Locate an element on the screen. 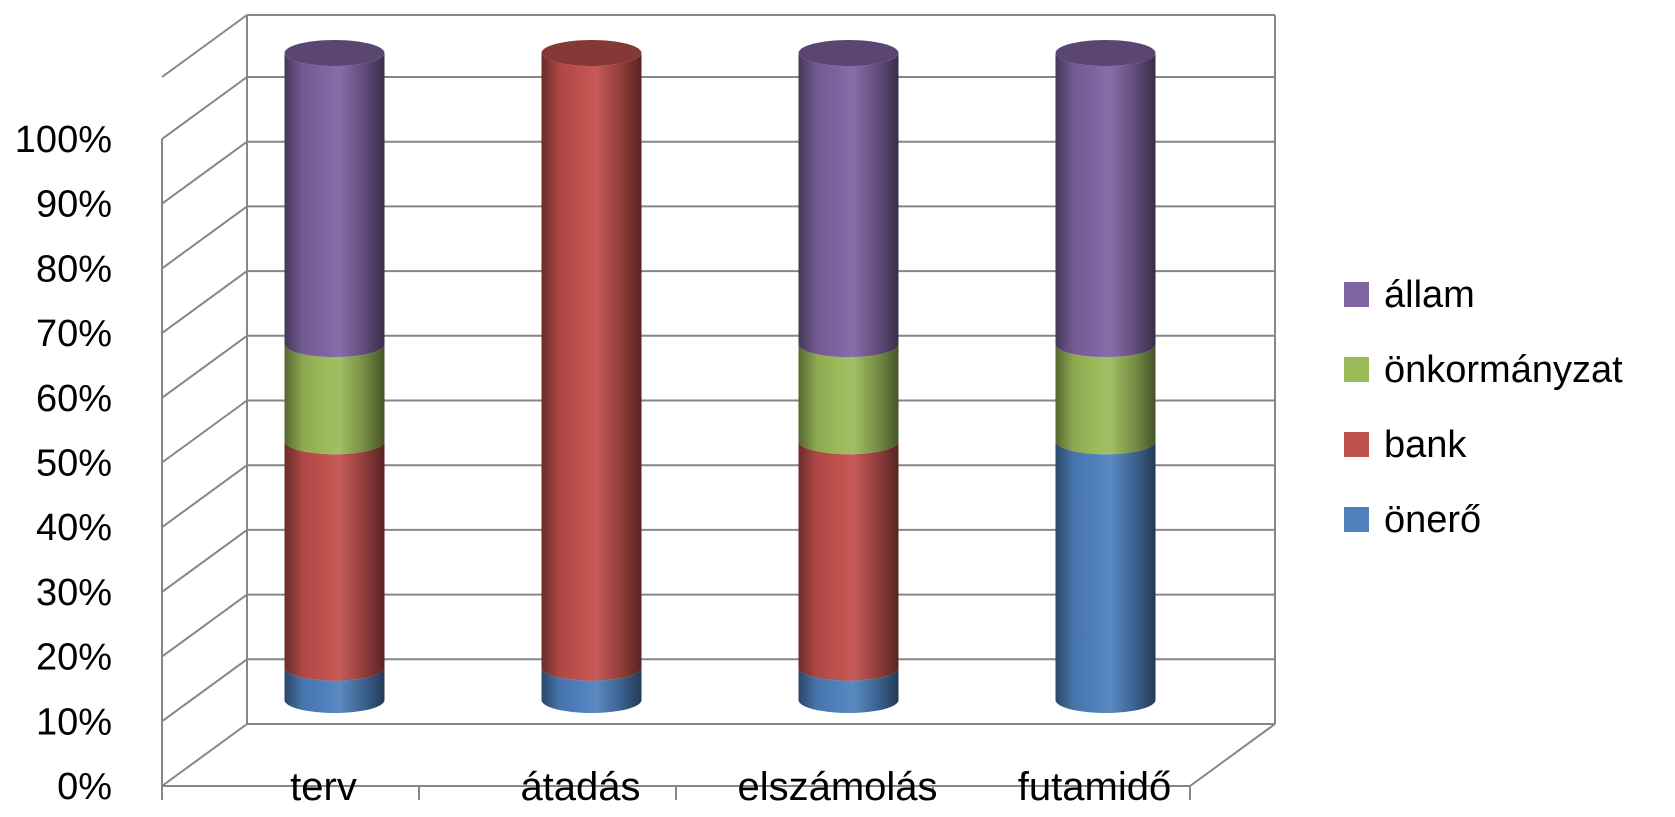 Image resolution: width=1675 pixels, height=817 pixels. x-axis-category-labels: terv átadás elszámolás futamidő is located at coordinates (730, 787).